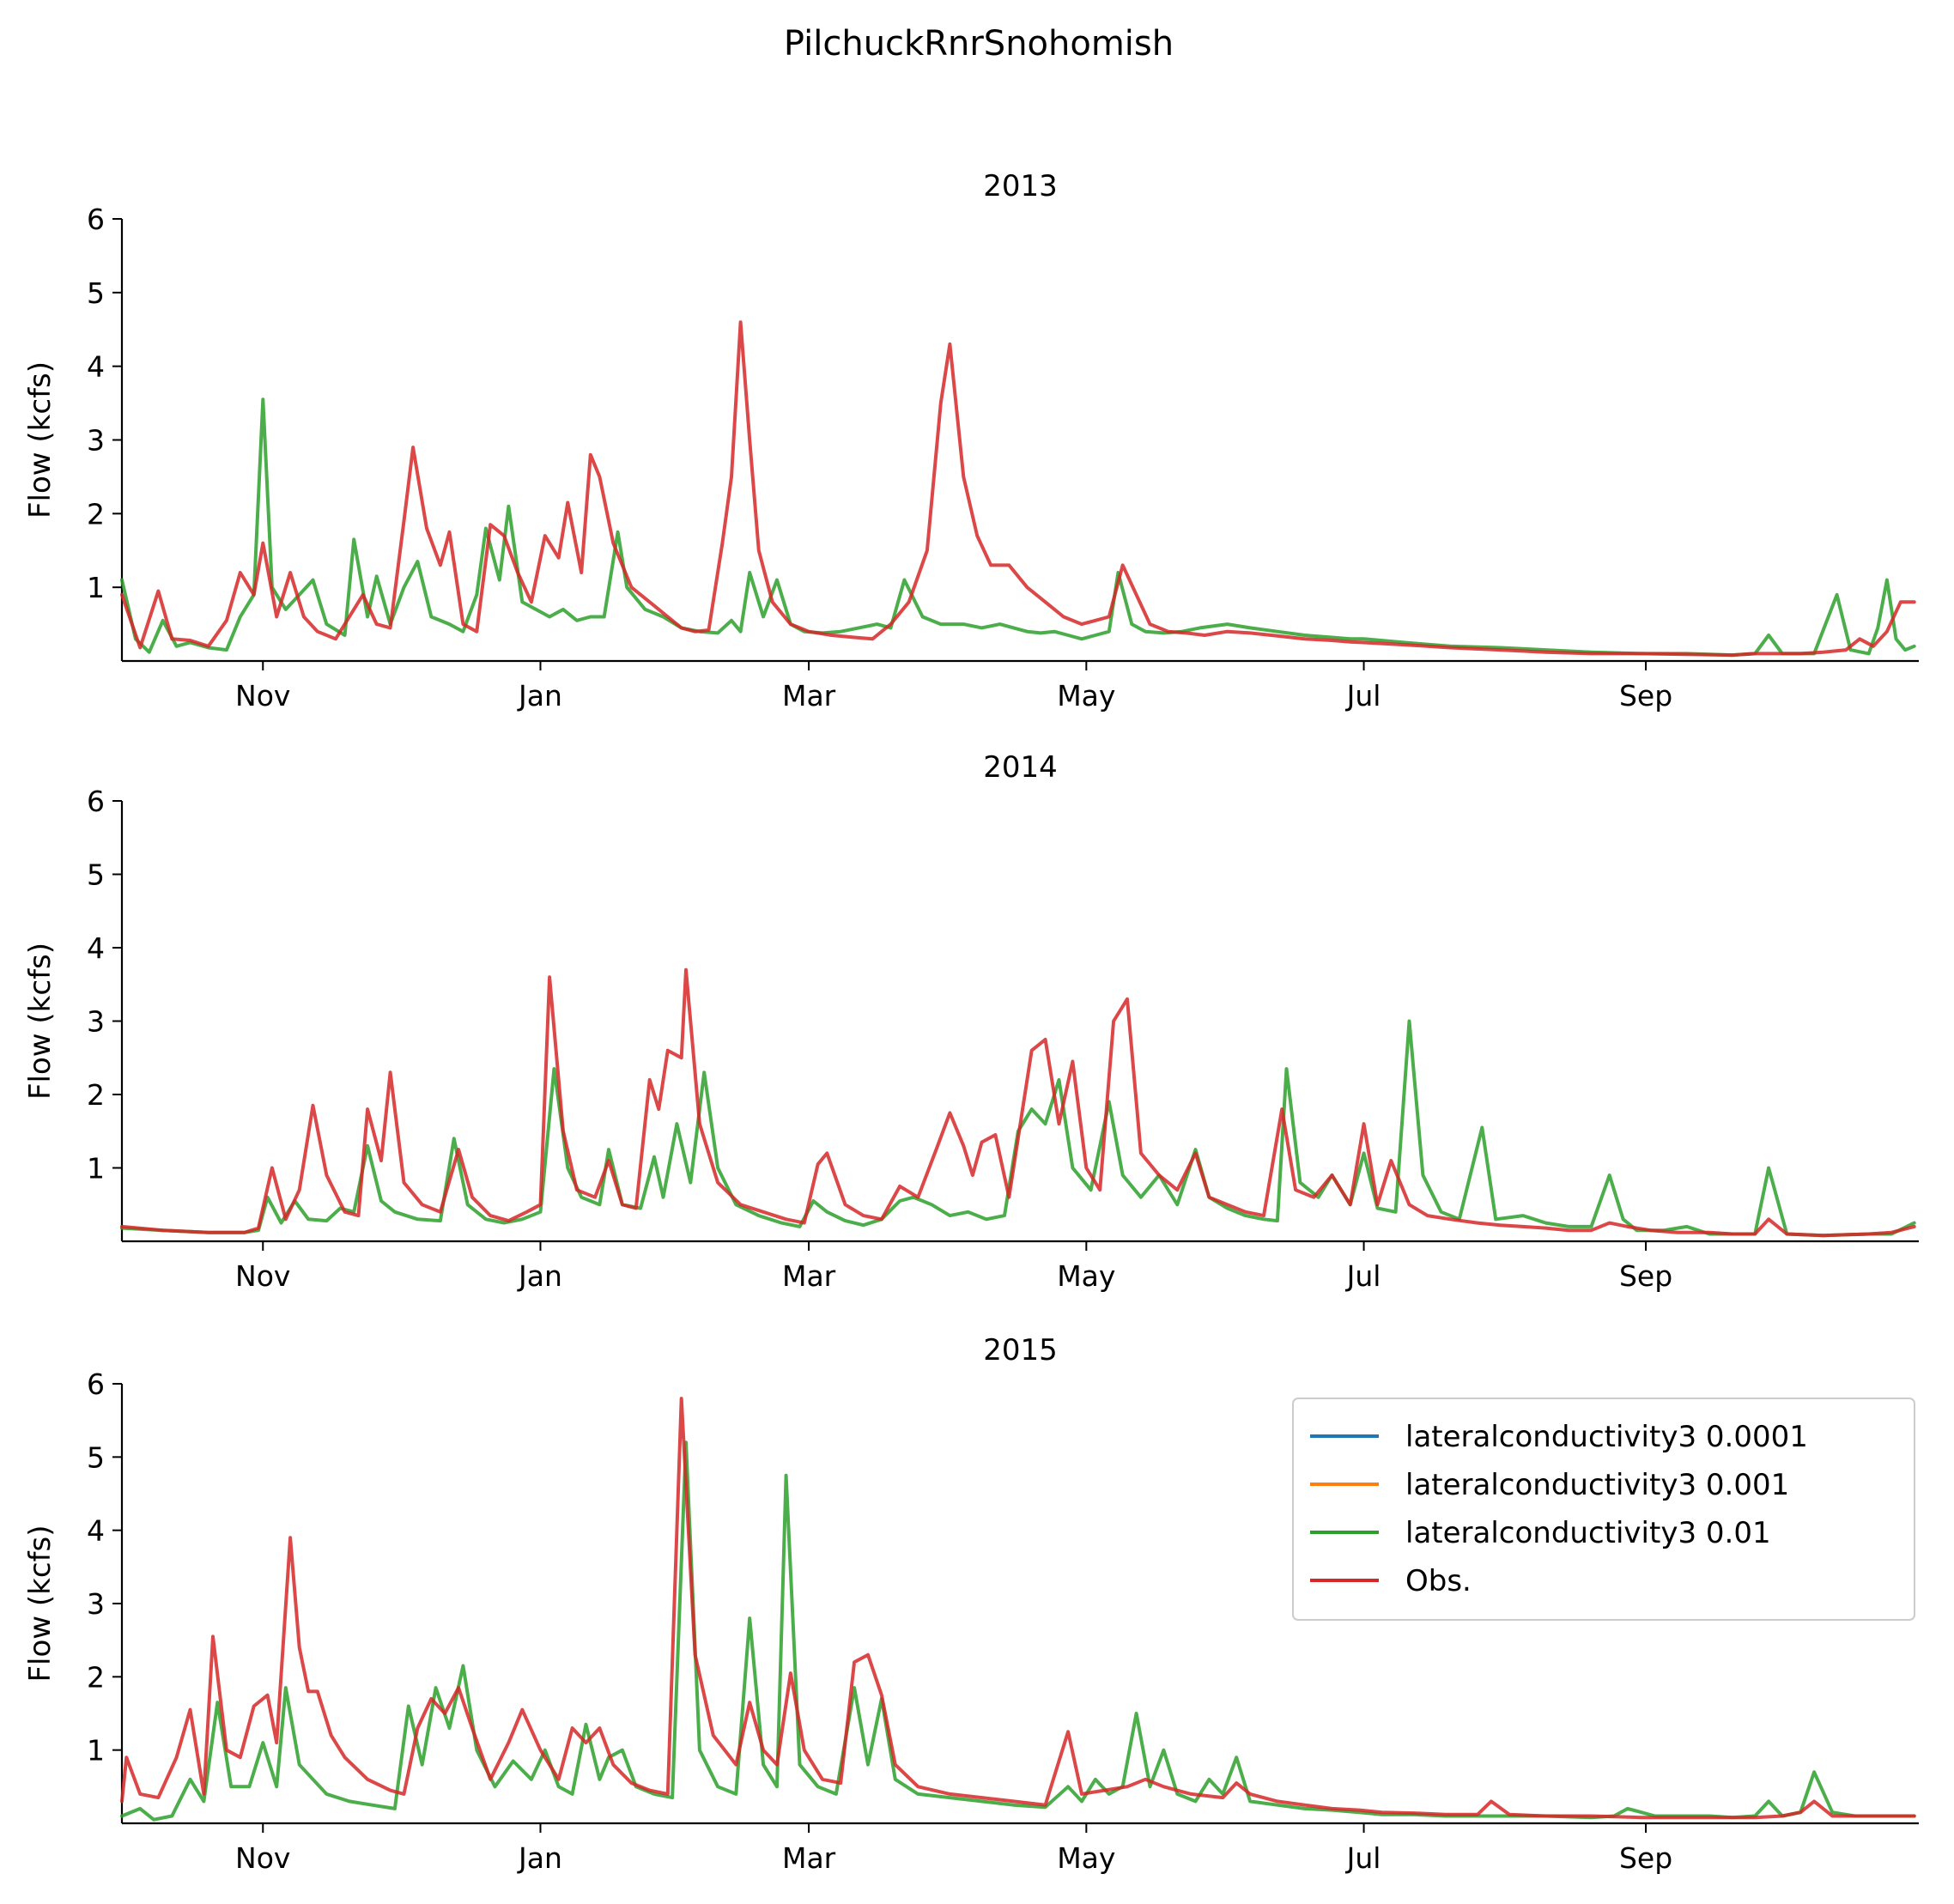  What do you see at coordinates (1020, 186) in the screenshot?
I see `subplot-title: 2013` at bounding box center [1020, 186].